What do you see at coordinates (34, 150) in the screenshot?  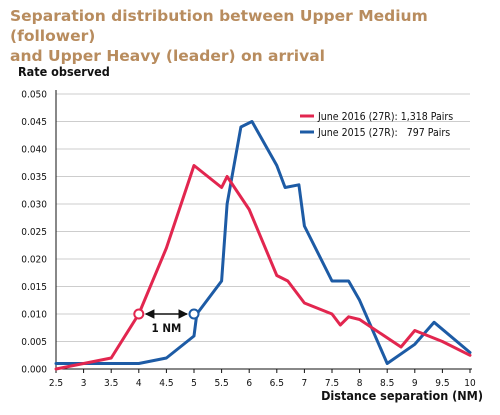 I see `y-tick-label: 0.040` at bounding box center [34, 150].